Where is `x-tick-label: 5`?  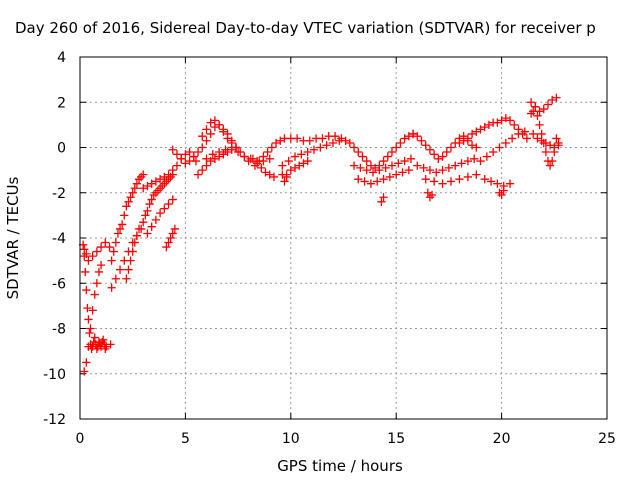
x-tick-label: 5 is located at coordinates (185, 439).